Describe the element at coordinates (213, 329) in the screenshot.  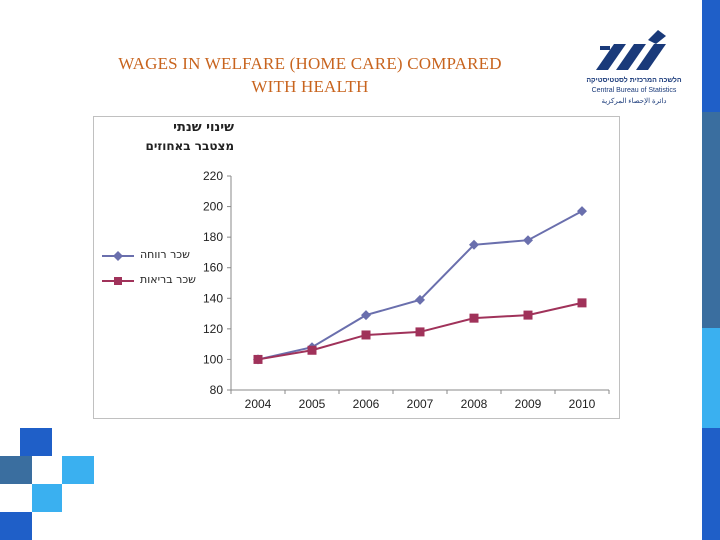
I see `y-tick-label: 120` at that location.